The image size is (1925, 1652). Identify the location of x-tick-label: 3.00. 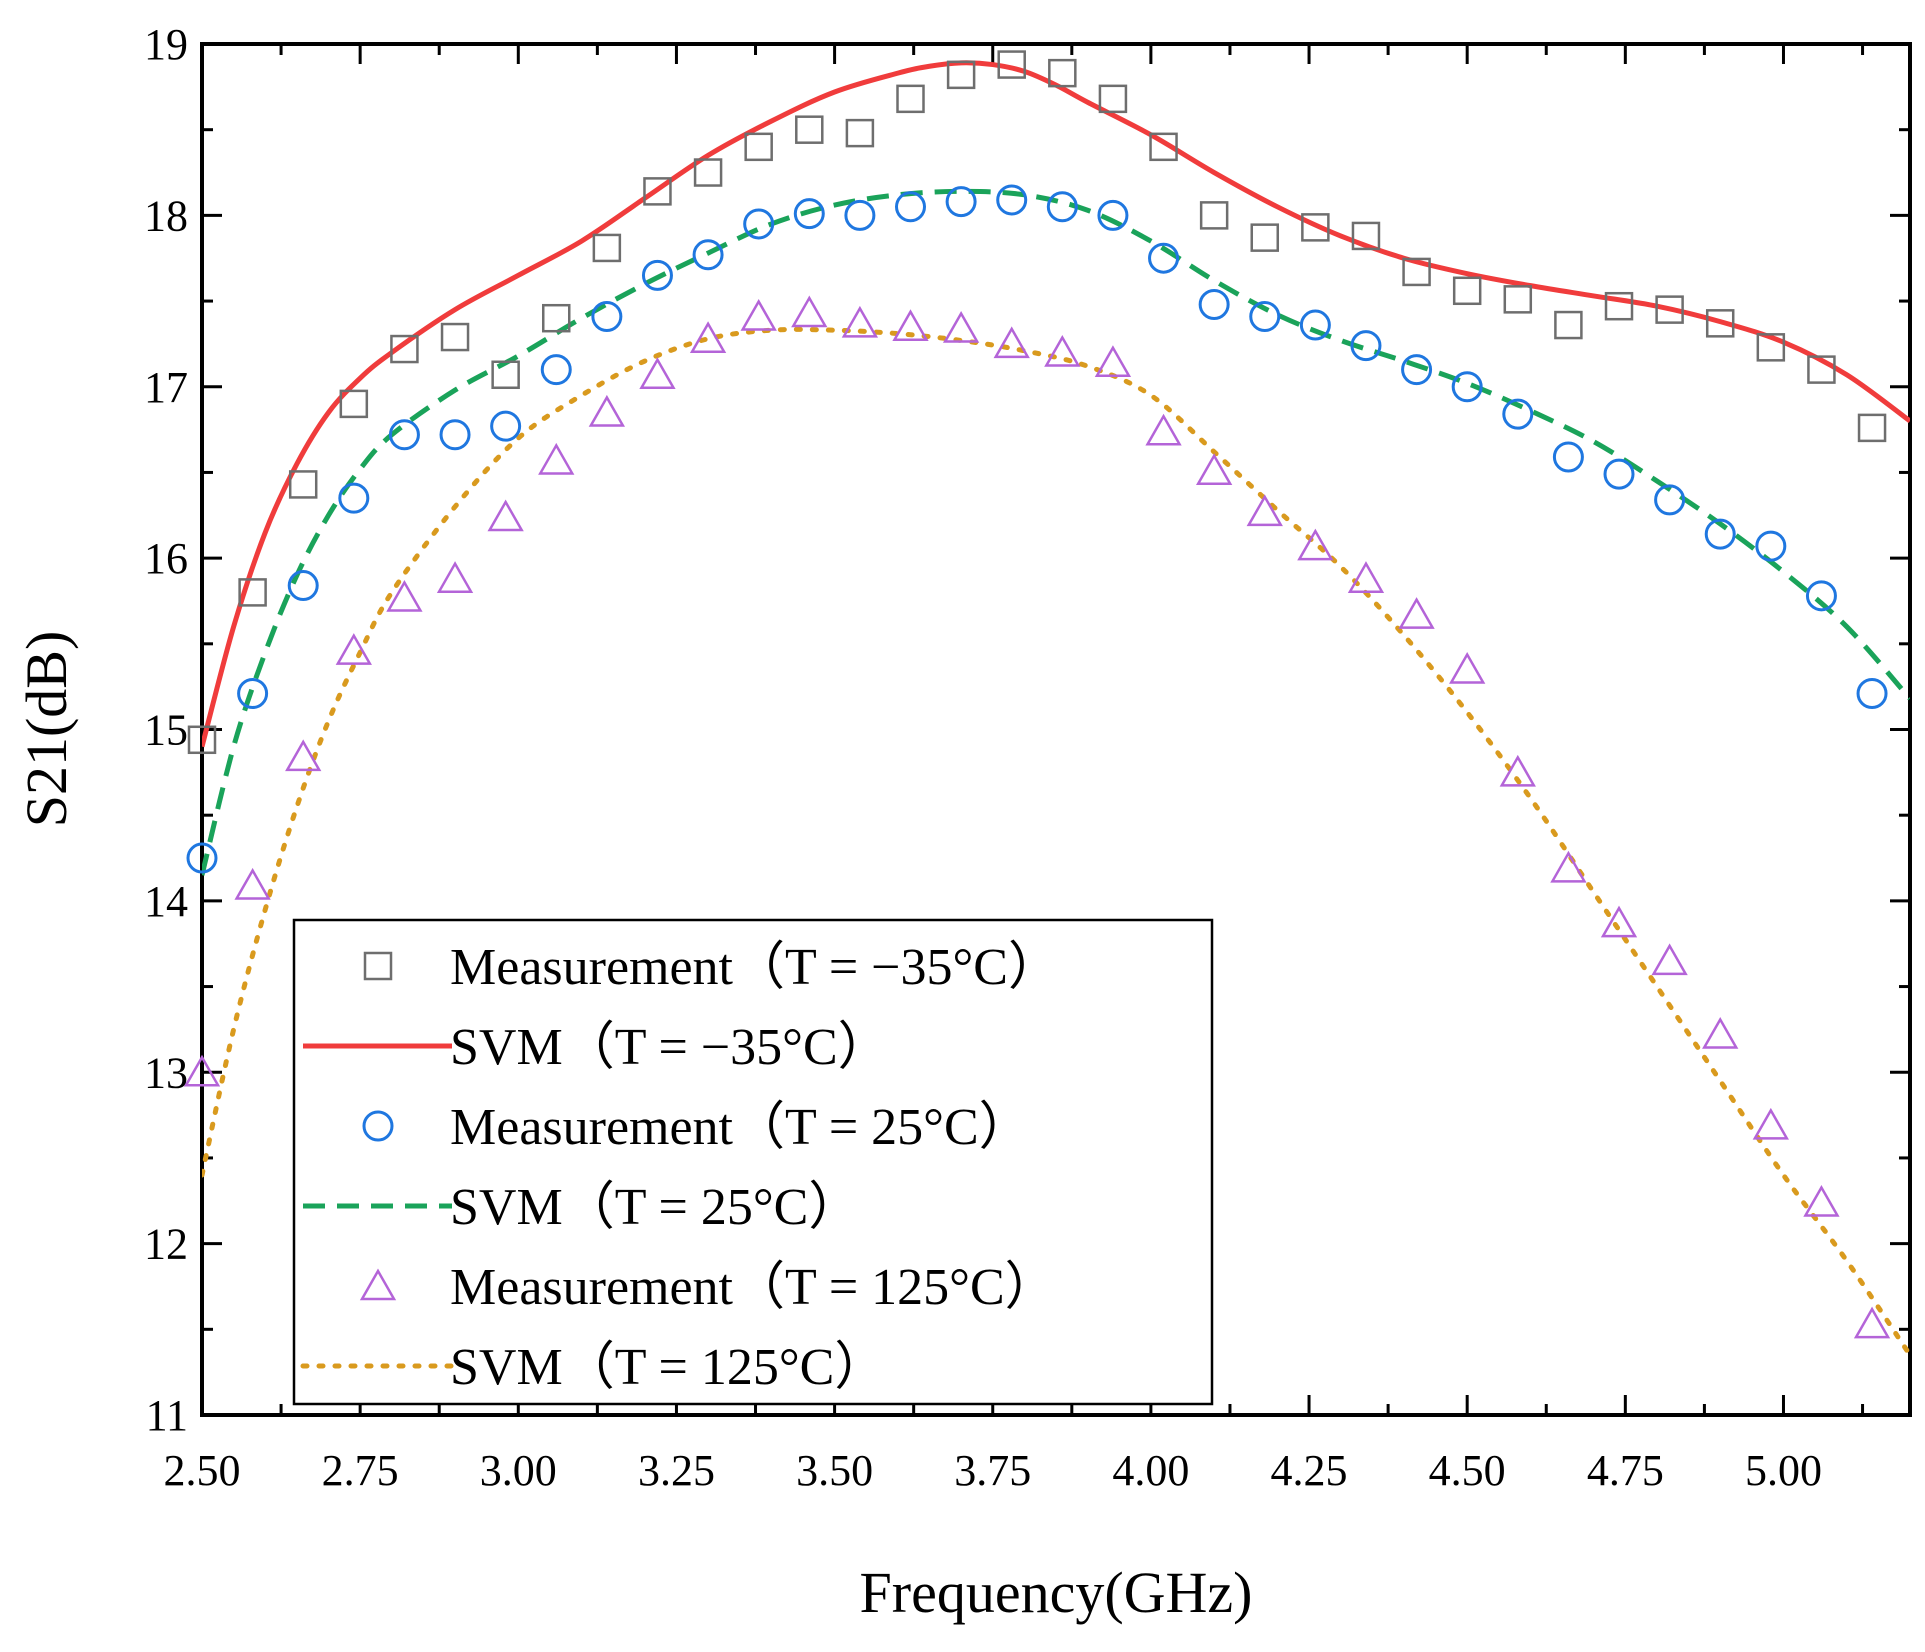
(518, 1470).